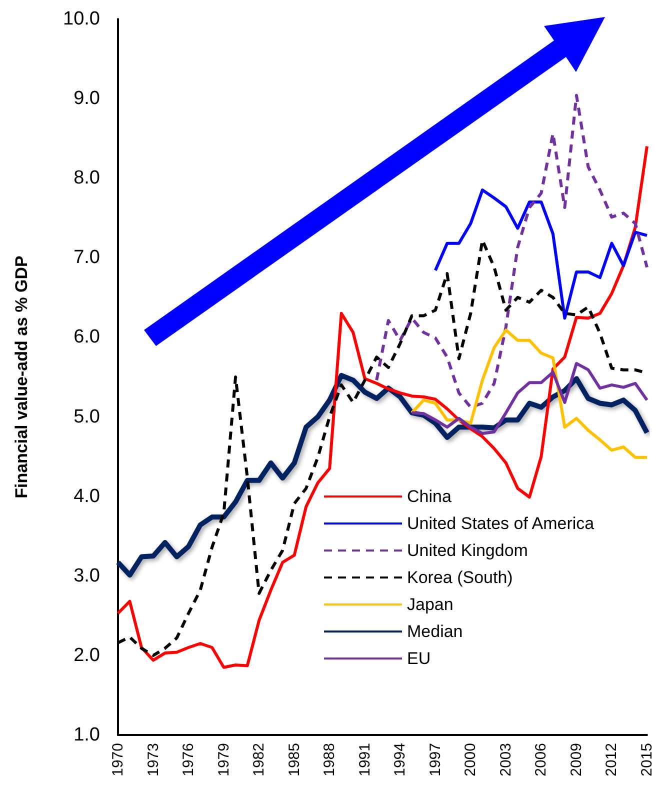 The width and height of the screenshot is (657, 795). What do you see at coordinates (471, 759) in the screenshot?
I see `x-tick-label: 2000` at bounding box center [471, 759].